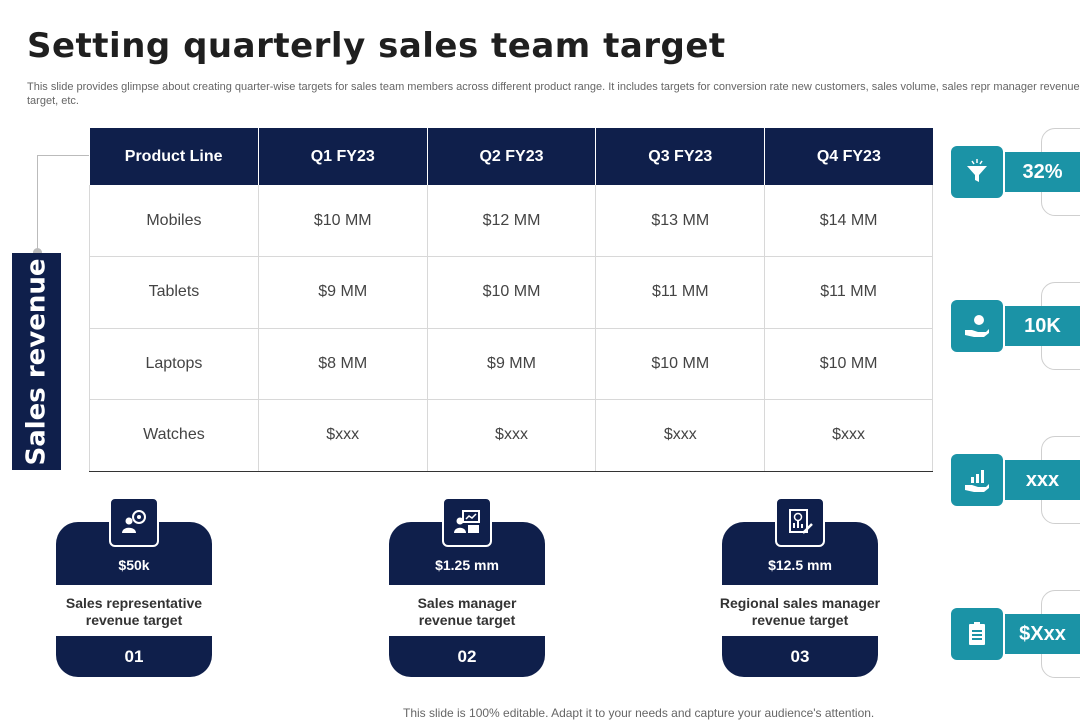  What do you see at coordinates (134, 522) in the screenshot?
I see `team-target-icon` at bounding box center [134, 522].